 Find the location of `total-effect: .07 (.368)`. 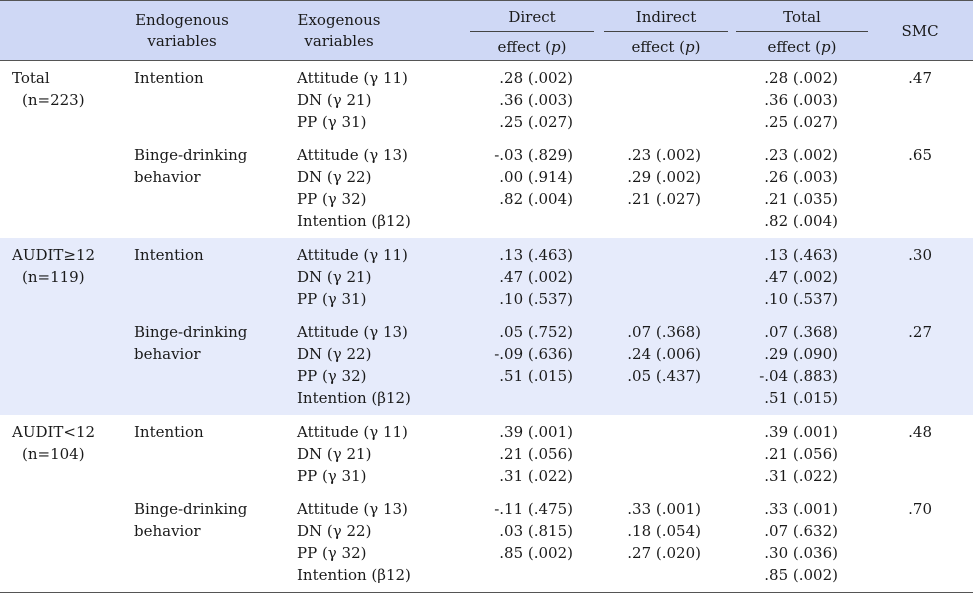

total-effect: .07 (.368) is located at coordinates (801, 332).